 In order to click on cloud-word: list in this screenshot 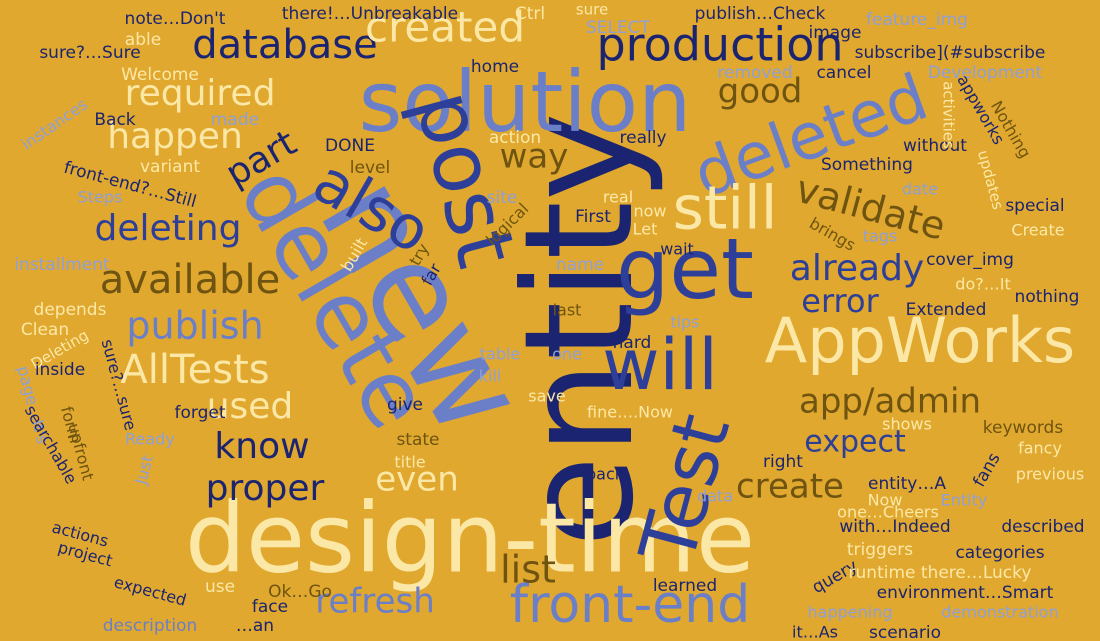, I will do `click(528, 570)`.